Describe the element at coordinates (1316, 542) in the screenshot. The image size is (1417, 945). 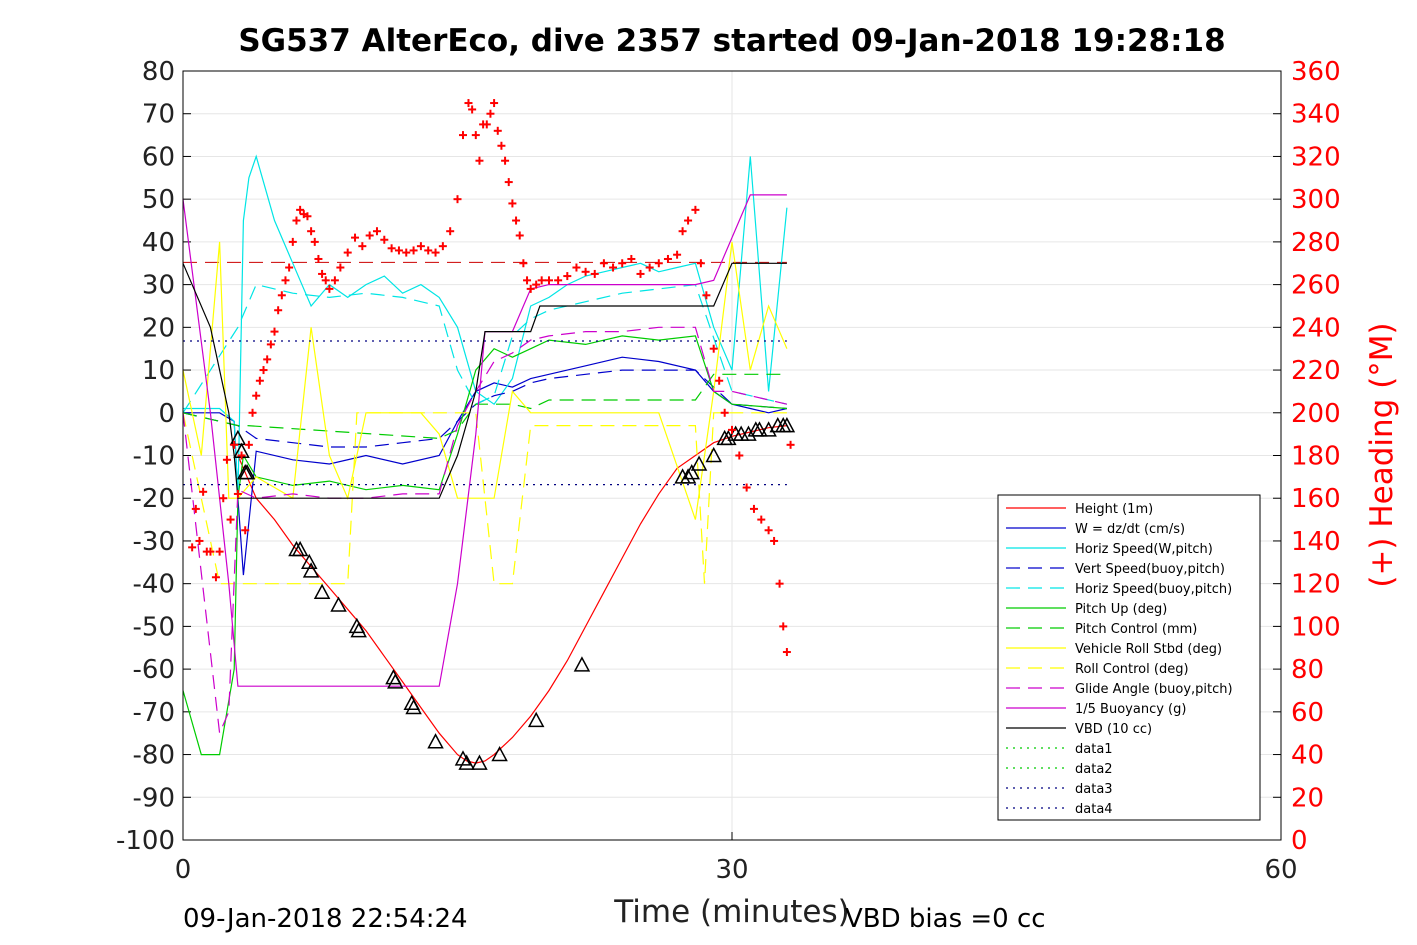
I see `right-tick-label: 140` at that location.